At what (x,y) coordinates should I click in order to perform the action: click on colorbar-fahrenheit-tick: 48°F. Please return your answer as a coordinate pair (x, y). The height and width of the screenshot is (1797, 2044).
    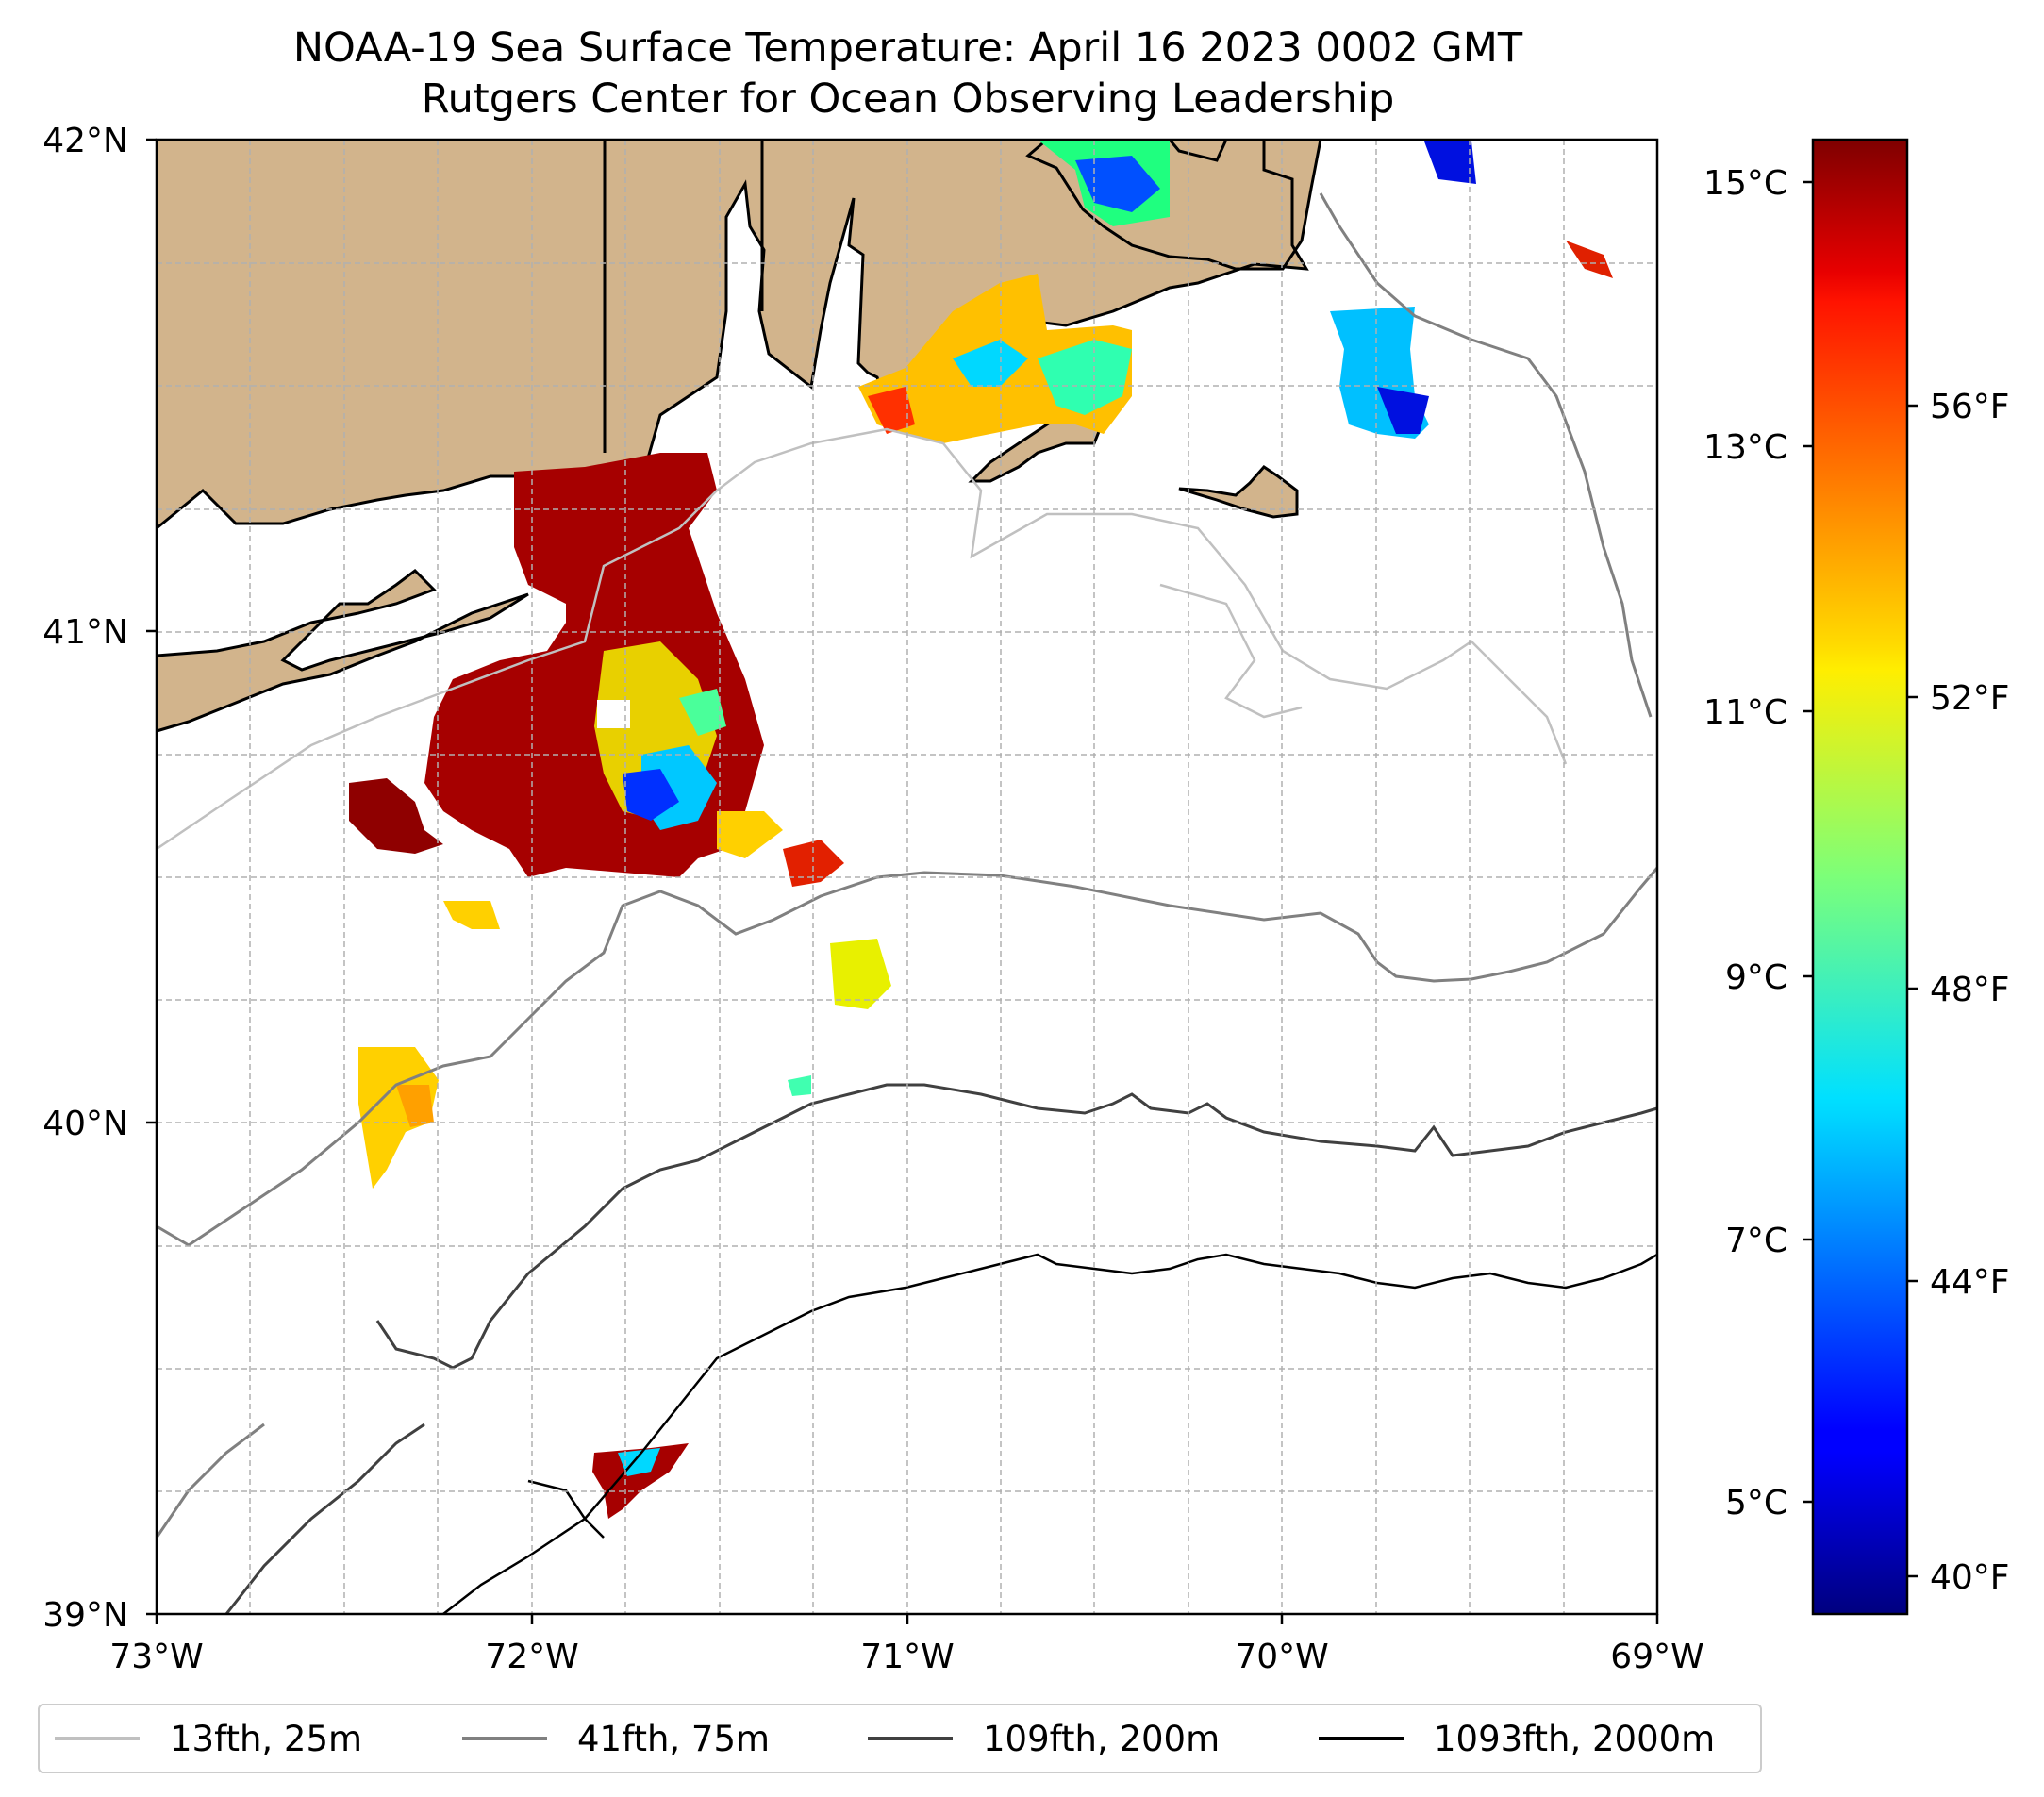
    Looking at the image, I should click on (1970, 990).